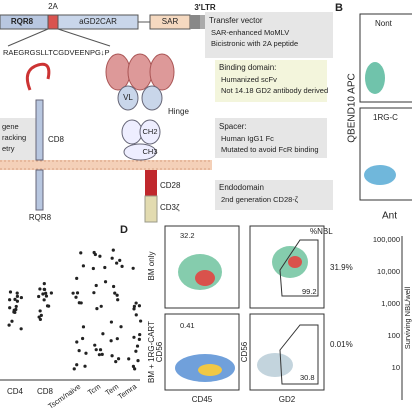 The image size is (412, 409). I want to click on membrane, so click(106, 165).